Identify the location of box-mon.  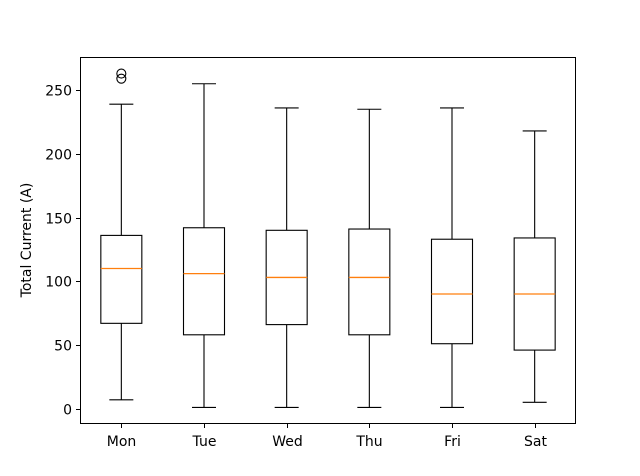
(121, 279).